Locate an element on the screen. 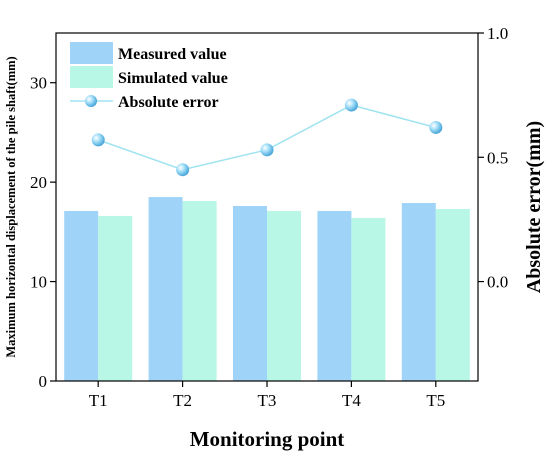  bar-measured-T1 is located at coordinates (81, 295).